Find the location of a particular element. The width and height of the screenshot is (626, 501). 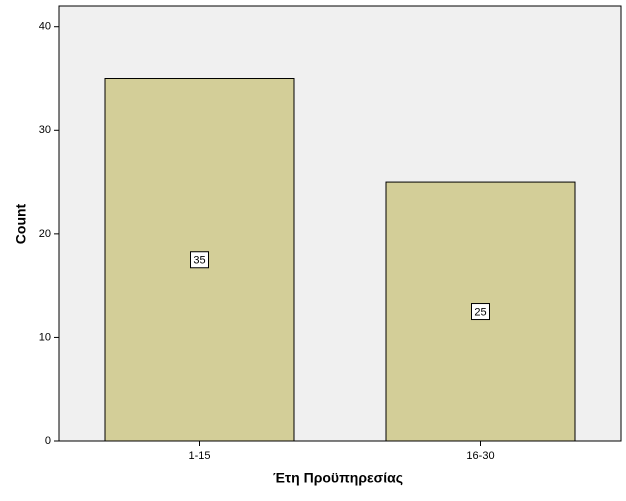

y-tick-label: 20 is located at coordinates (45, 234).